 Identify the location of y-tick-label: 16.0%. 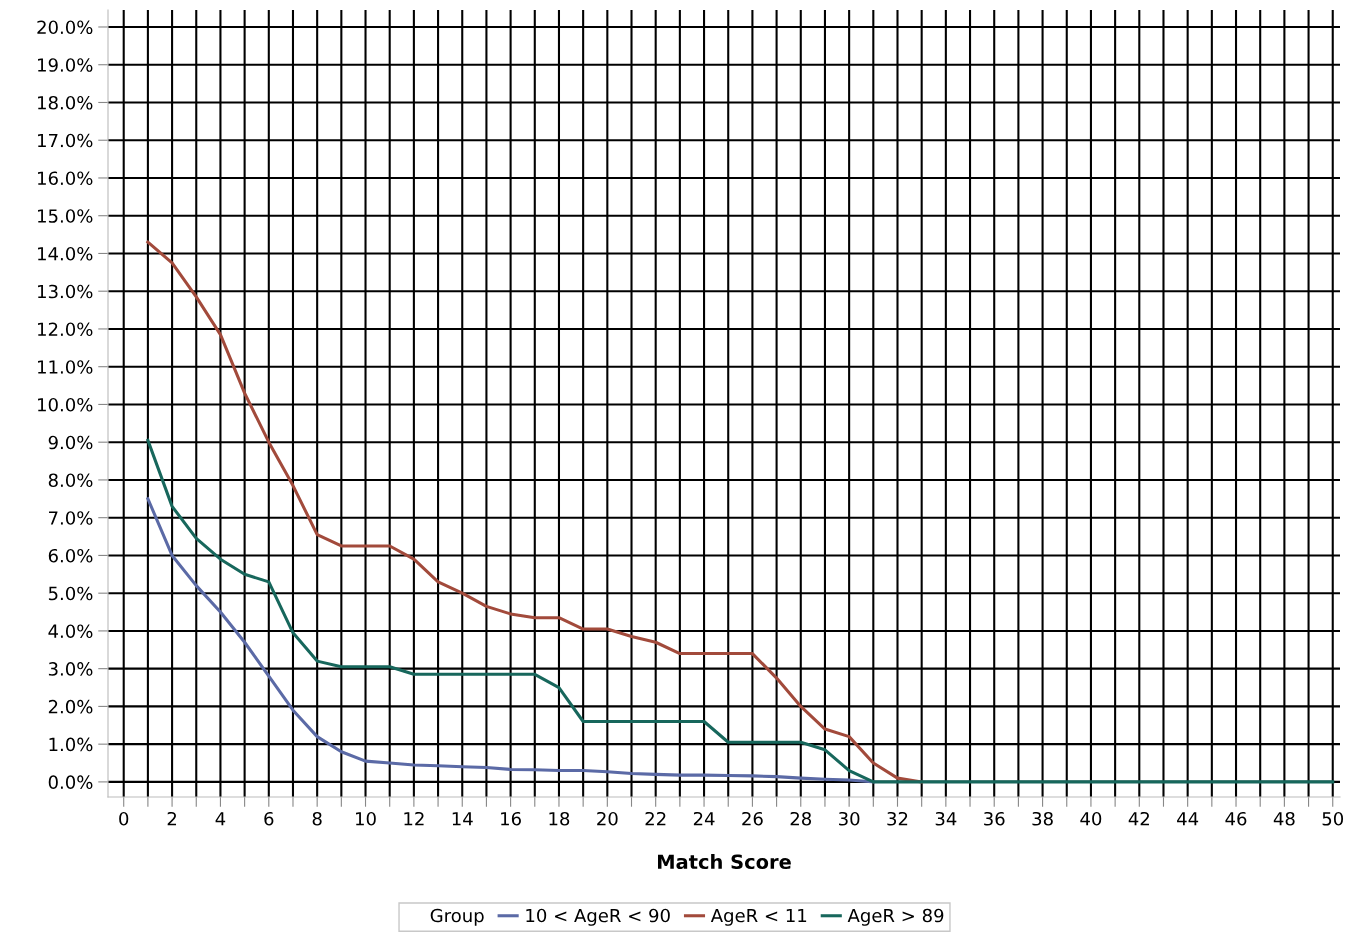
(65, 178).